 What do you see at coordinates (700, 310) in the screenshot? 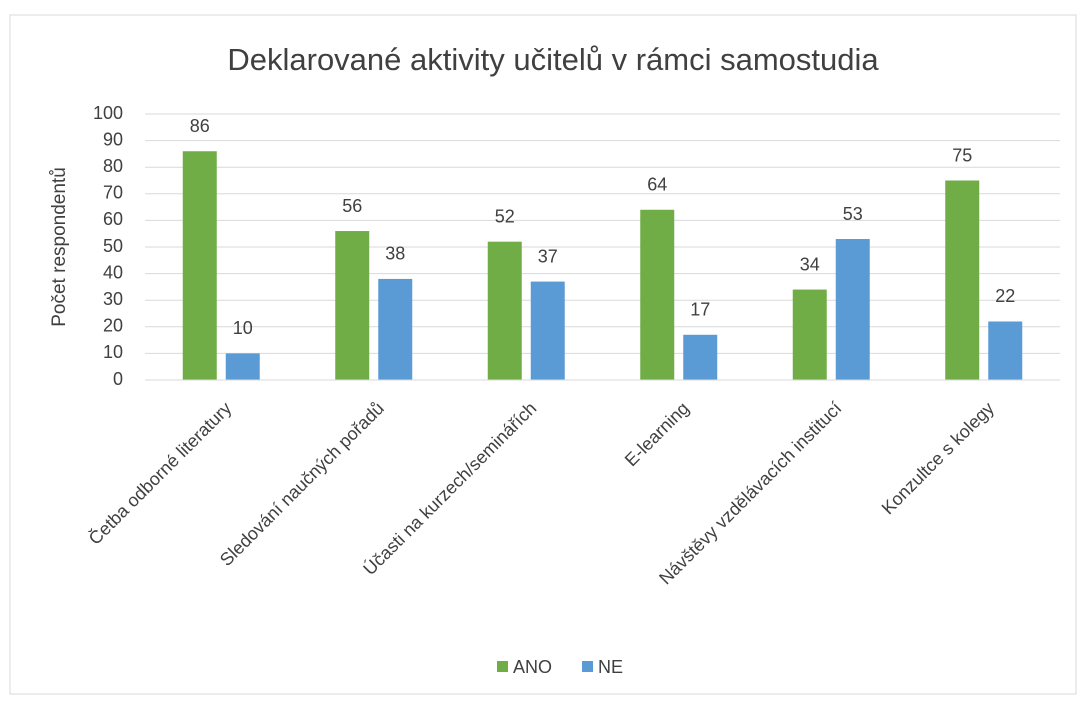
I see `data-label: 17` at bounding box center [700, 310].